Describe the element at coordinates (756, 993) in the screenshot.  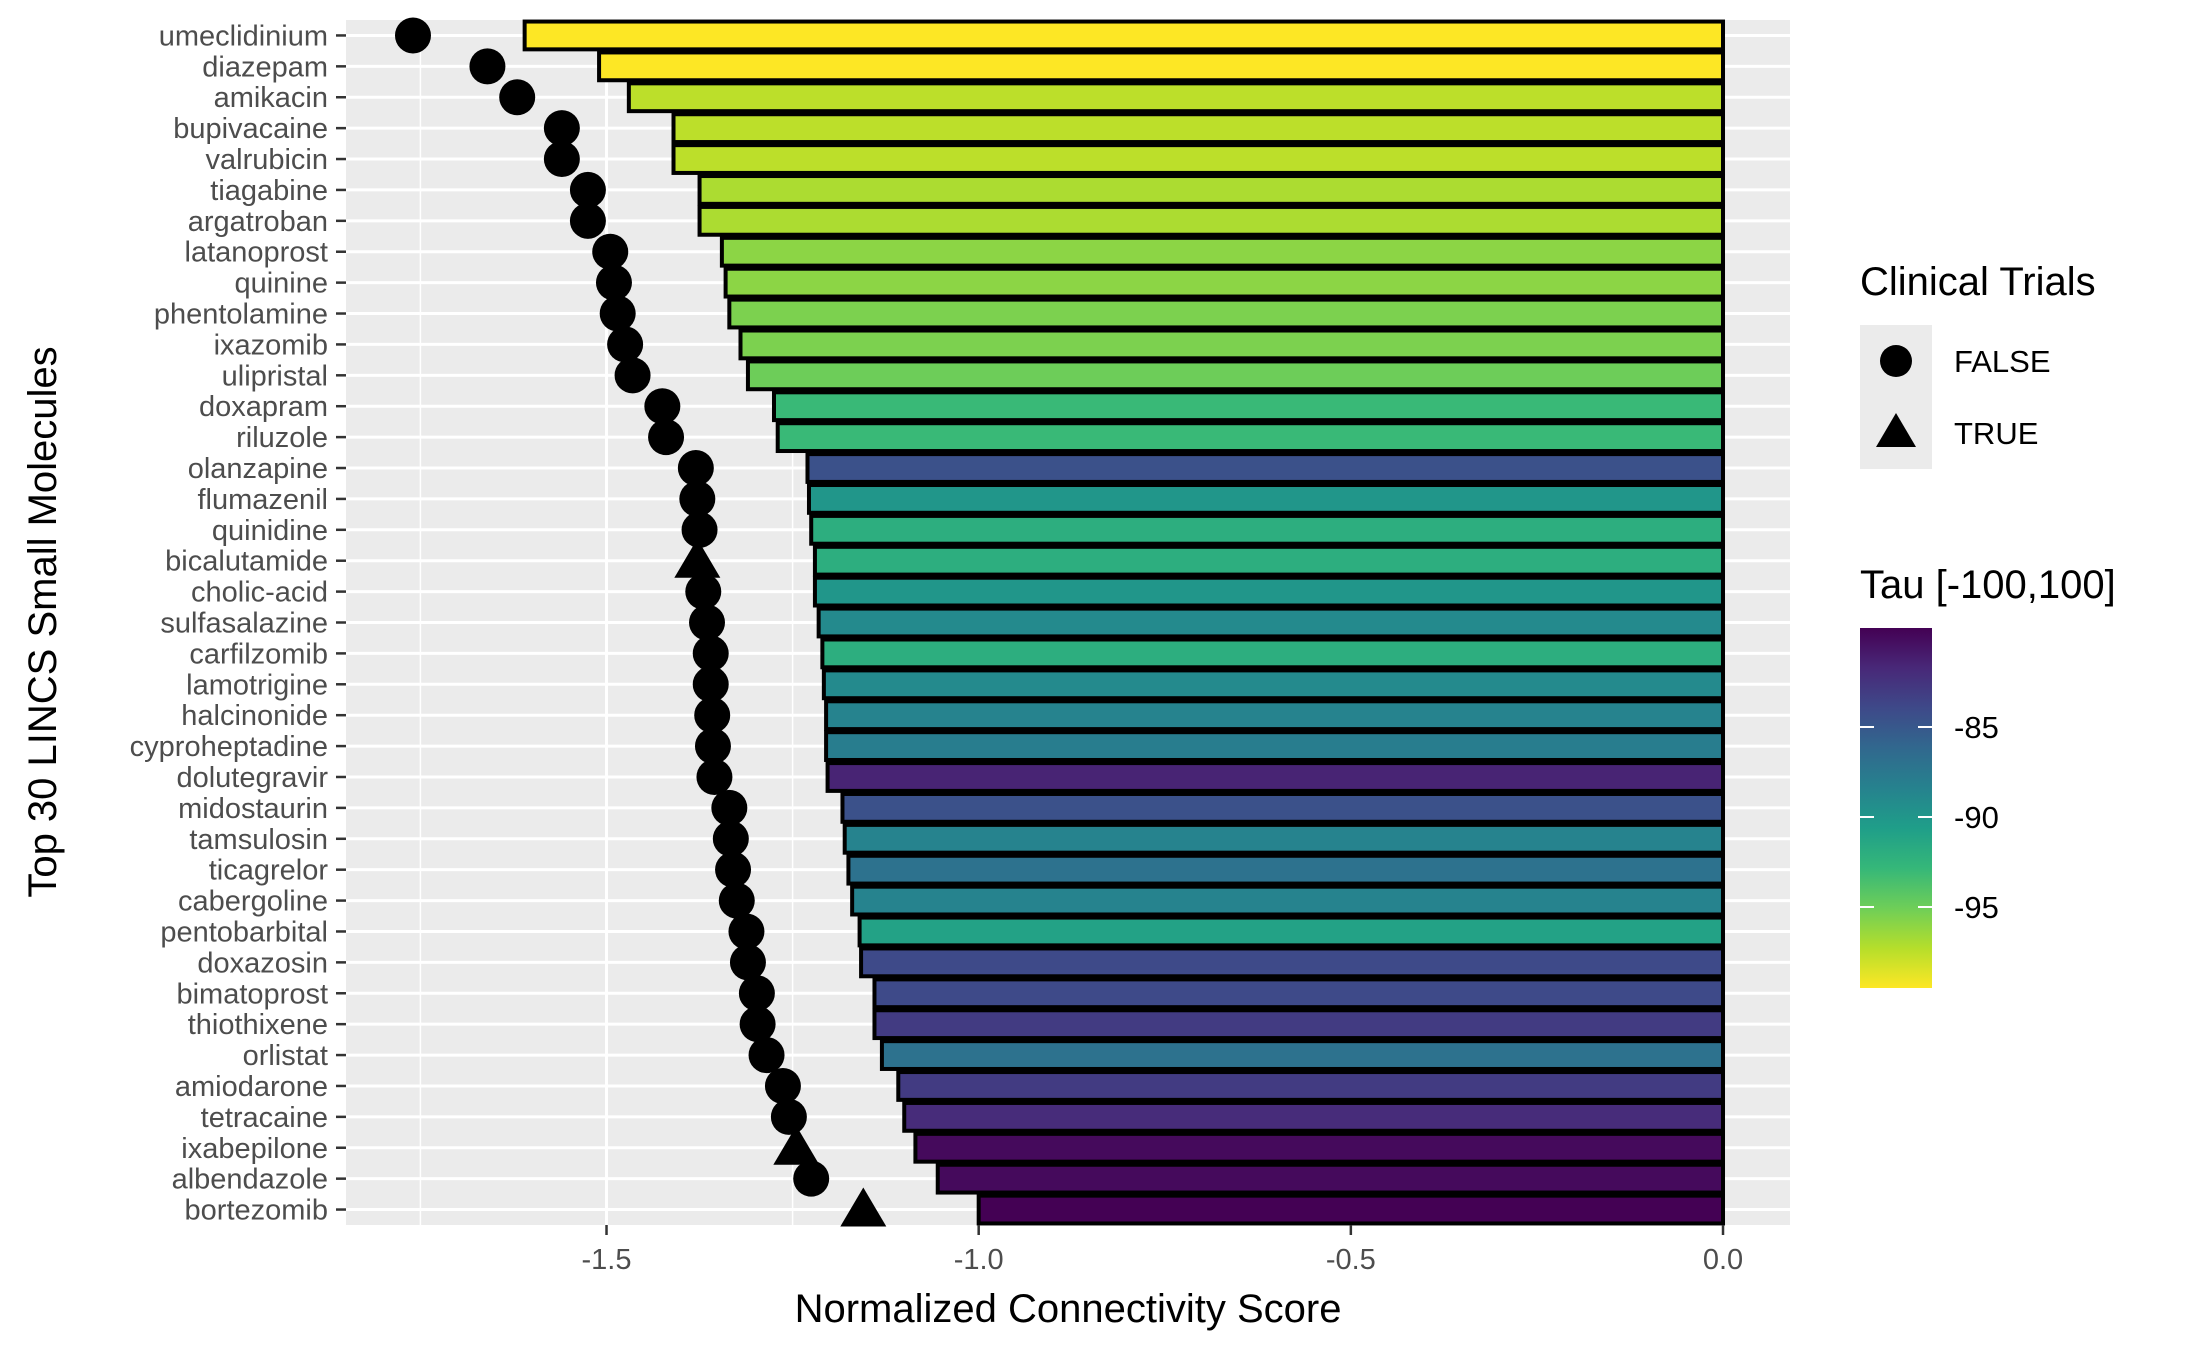
I see `point-bimatoprost` at that location.